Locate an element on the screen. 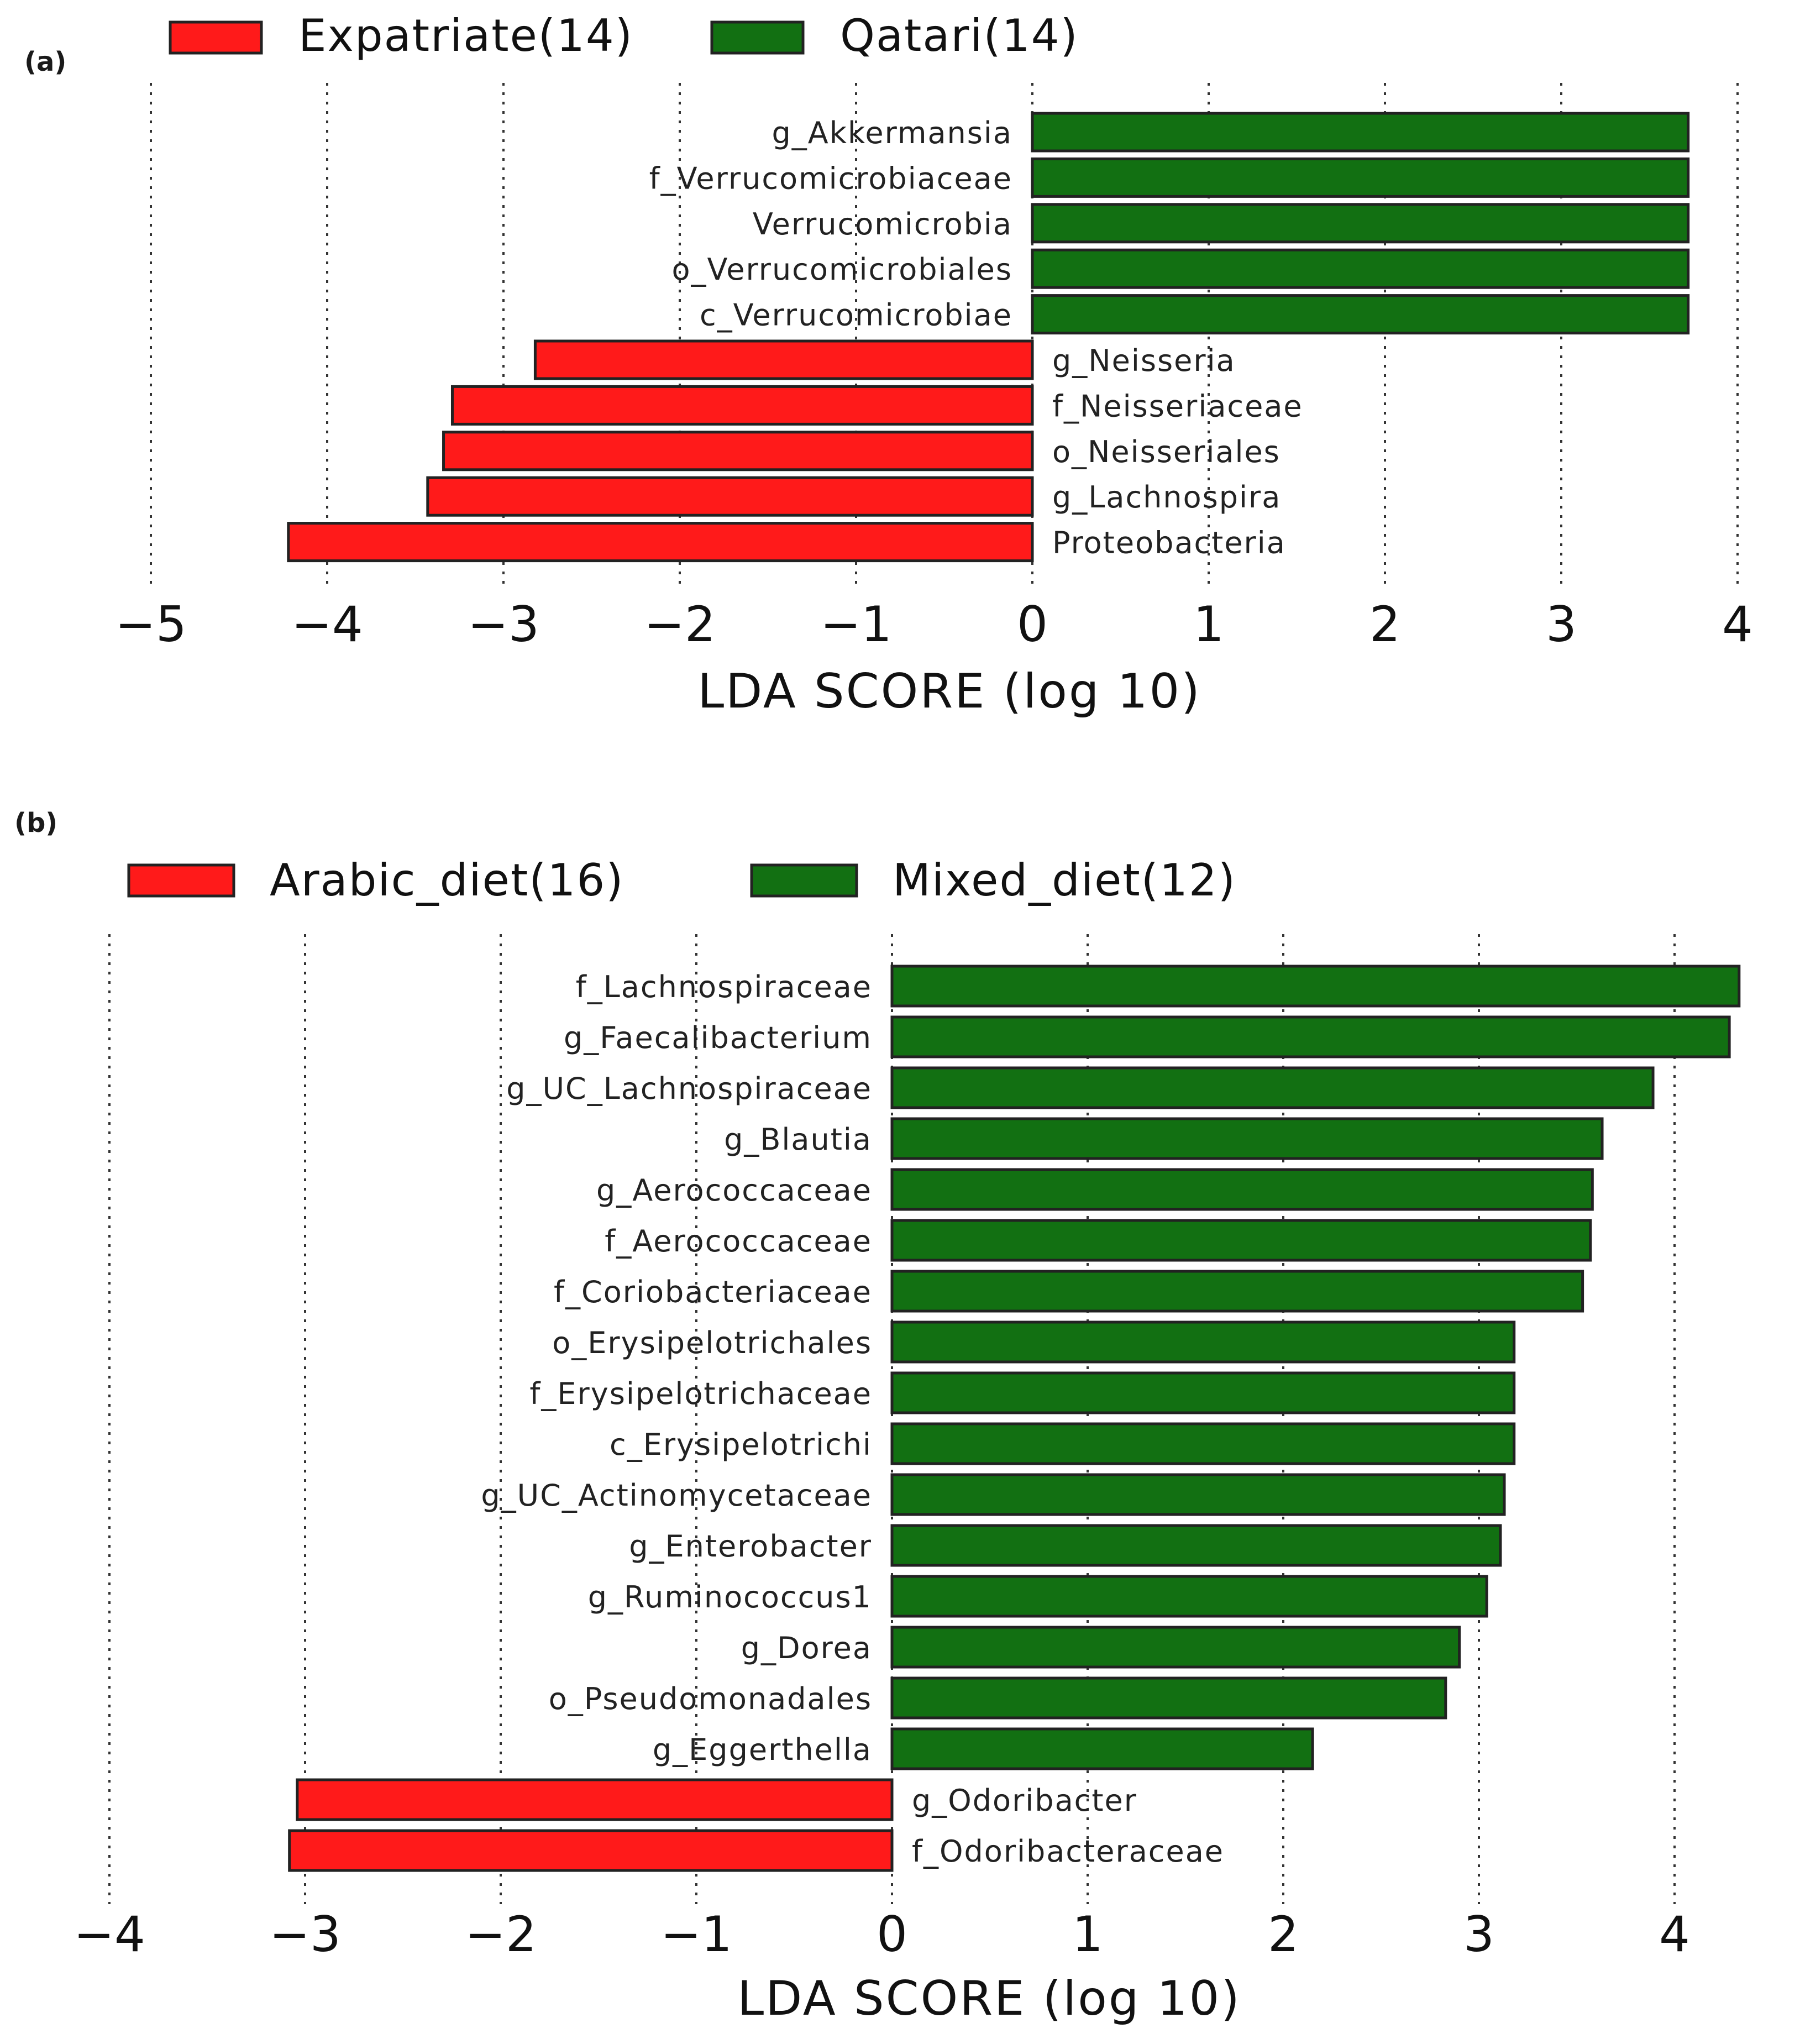  panel-a-bar-label: o_Neisseriales is located at coordinates (1166, 452).